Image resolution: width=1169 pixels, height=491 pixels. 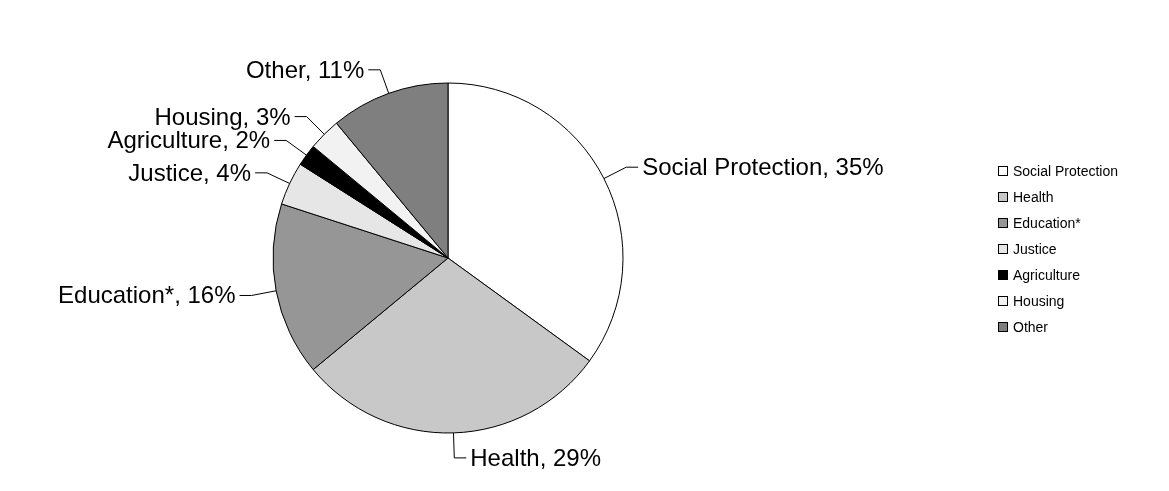 I want to click on legend-label: Other, so click(x=1031, y=327).